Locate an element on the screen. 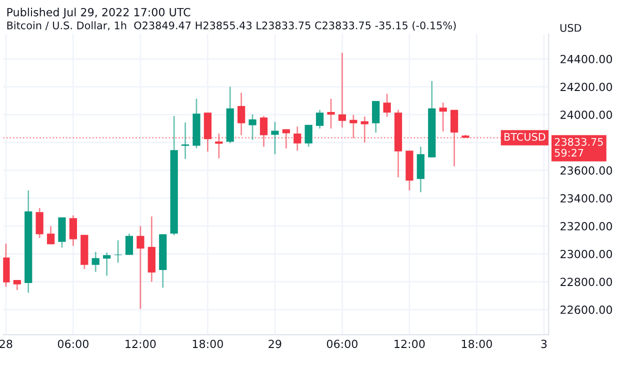 This screenshot has width=627, height=376. y-axis-title: USD is located at coordinates (571, 28).